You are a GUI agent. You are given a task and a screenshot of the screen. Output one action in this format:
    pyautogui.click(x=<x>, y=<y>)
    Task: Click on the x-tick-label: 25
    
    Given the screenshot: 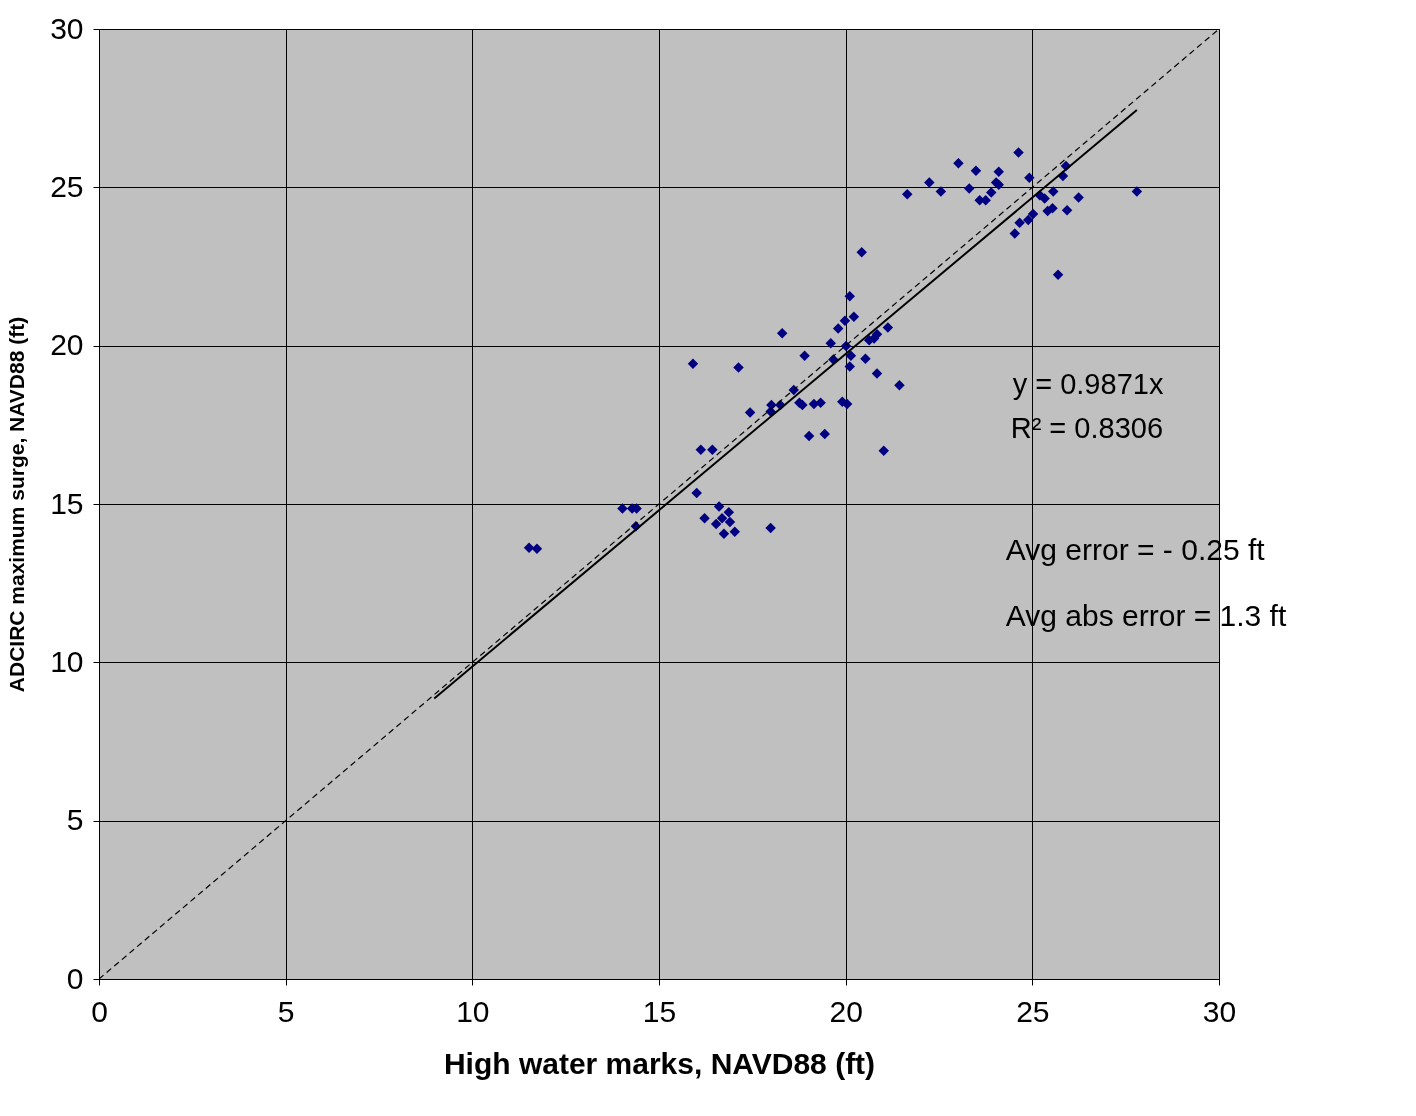 What is the action you would take?
    pyautogui.click(x=1033, y=1011)
    